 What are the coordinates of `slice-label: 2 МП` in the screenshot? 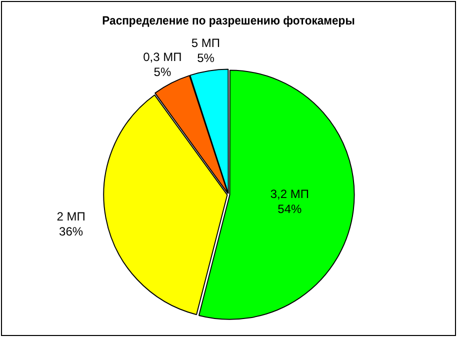 It's located at (71, 217).